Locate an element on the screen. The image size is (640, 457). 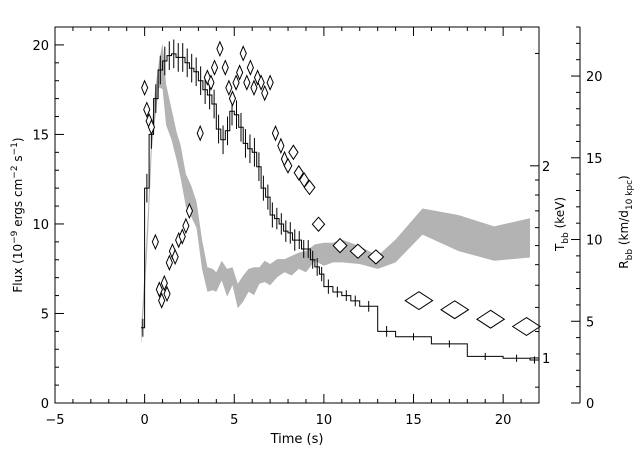
flux-tick-label: 5 is located at coordinates (45, 314).